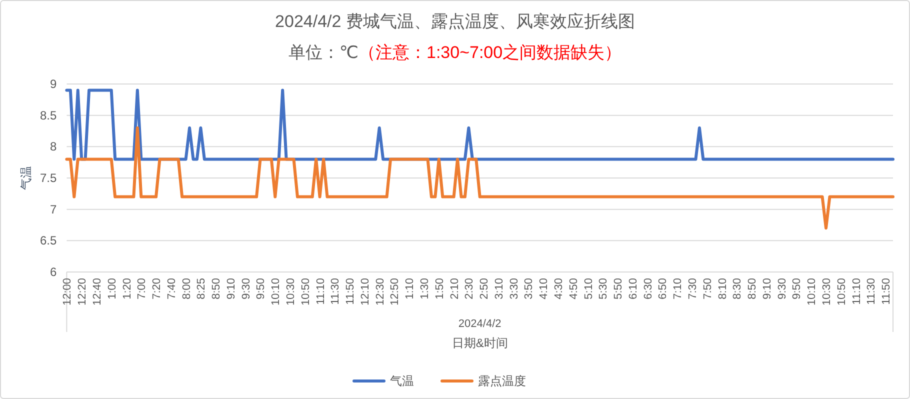 The image size is (910, 399). Describe the element at coordinates (470, 289) in the screenshot. I see `x-tick-label: 2:30` at that location.